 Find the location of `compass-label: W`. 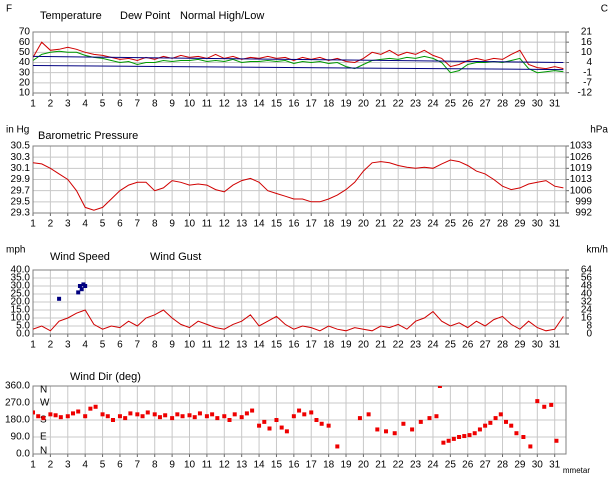

compass-label: W is located at coordinates (45, 403).